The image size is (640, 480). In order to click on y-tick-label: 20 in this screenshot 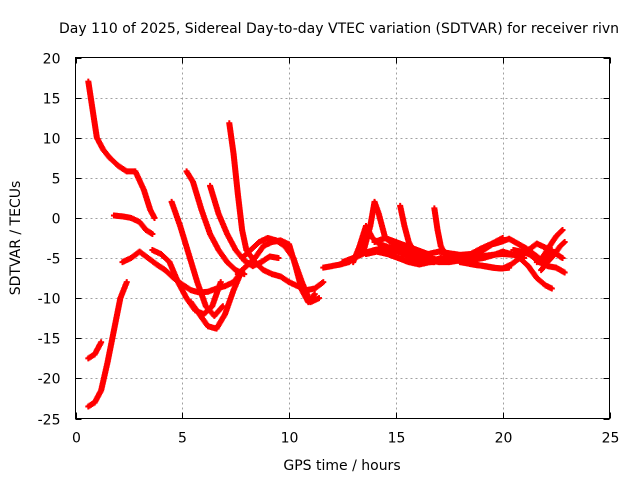, I will do `click(52, 60)`.